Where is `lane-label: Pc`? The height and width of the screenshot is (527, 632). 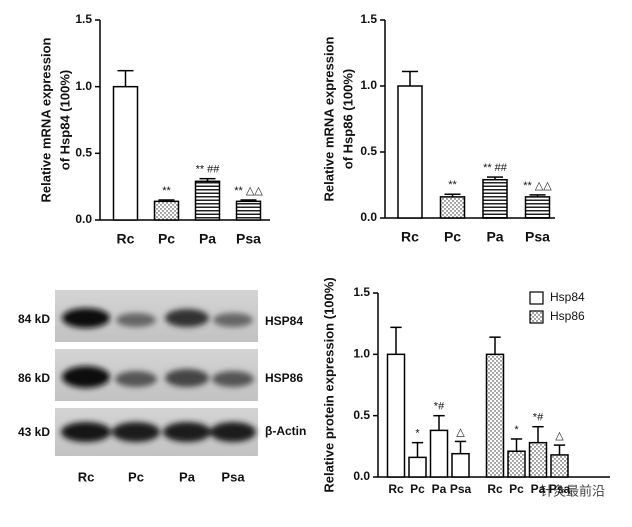 lane-label: Pc is located at coordinates (136, 476).